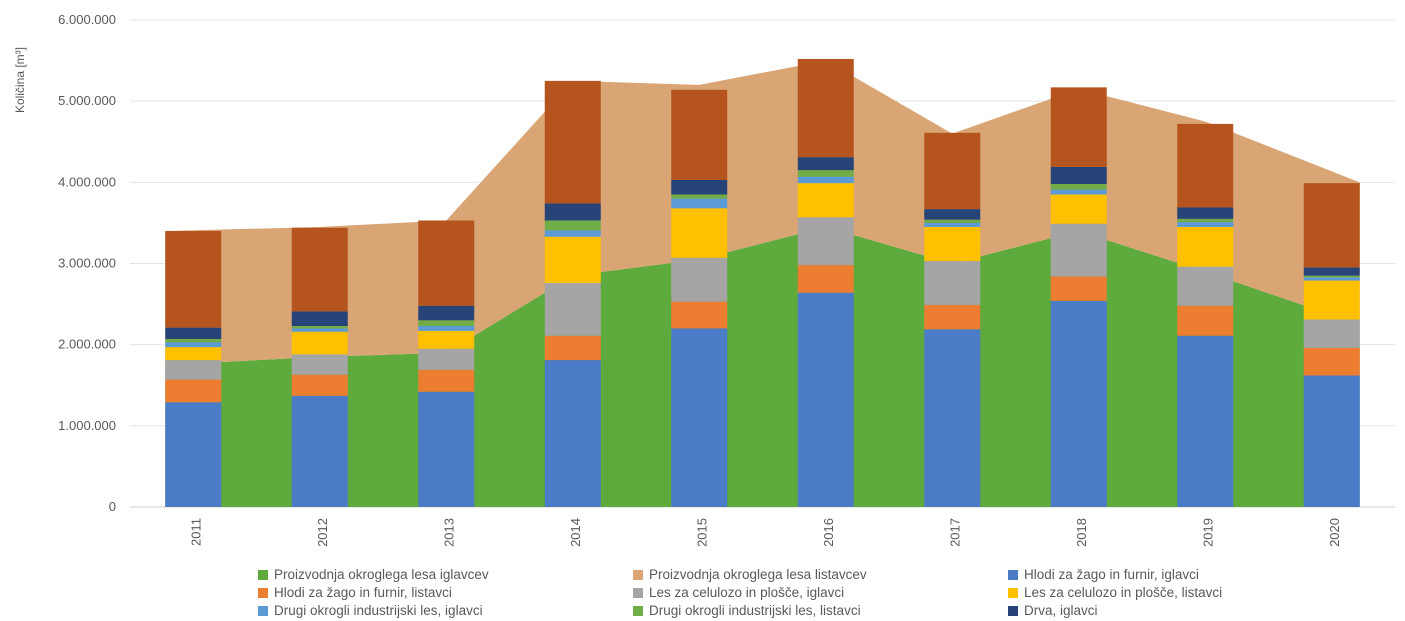 This screenshot has width=1405, height=621. I want to click on legend-label: Drva, iglavci, so click(1061, 610).